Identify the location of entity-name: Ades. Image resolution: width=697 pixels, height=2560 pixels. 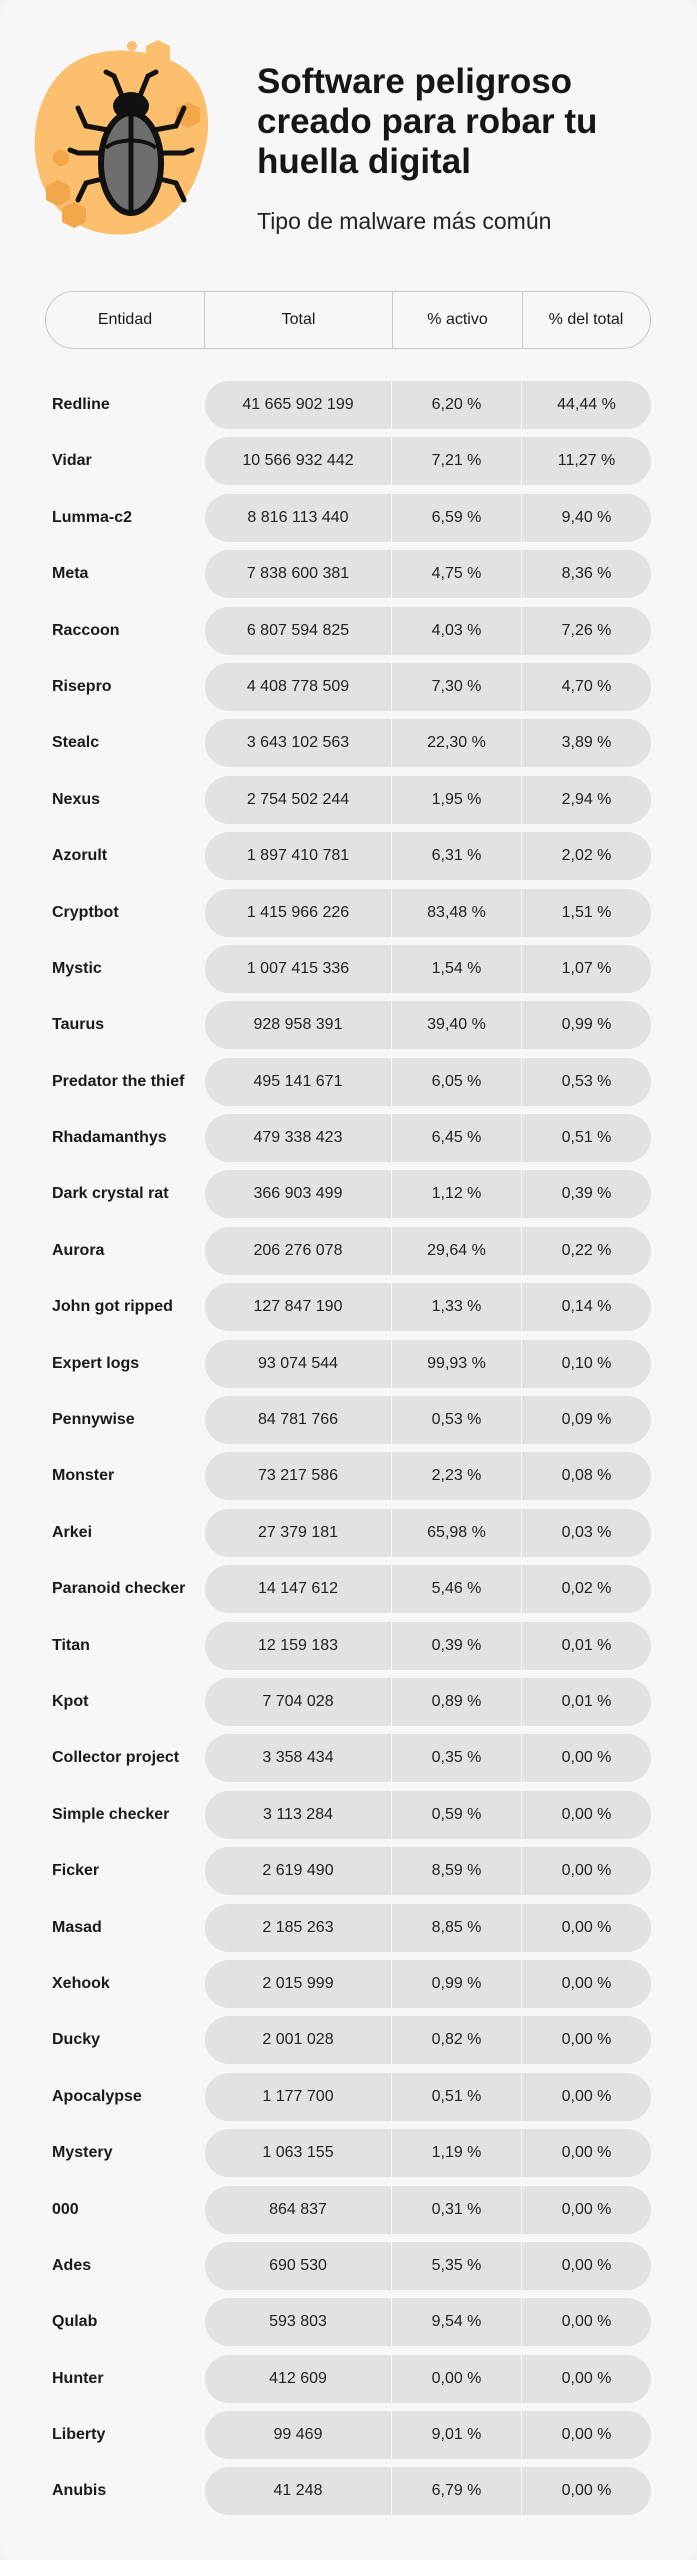
(72, 2265).